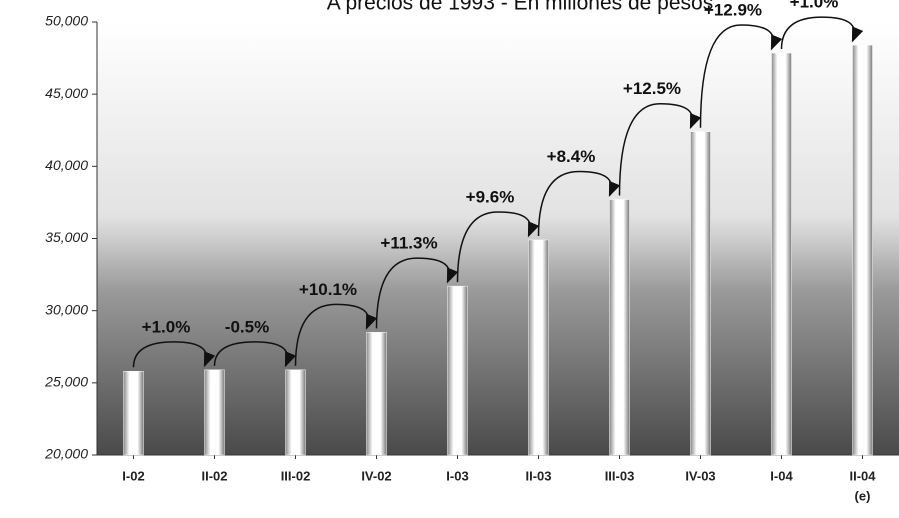 The width and height of the screenshot is (899, 518). I want to click on y-tick-label: 30,000, so click(66, 309).